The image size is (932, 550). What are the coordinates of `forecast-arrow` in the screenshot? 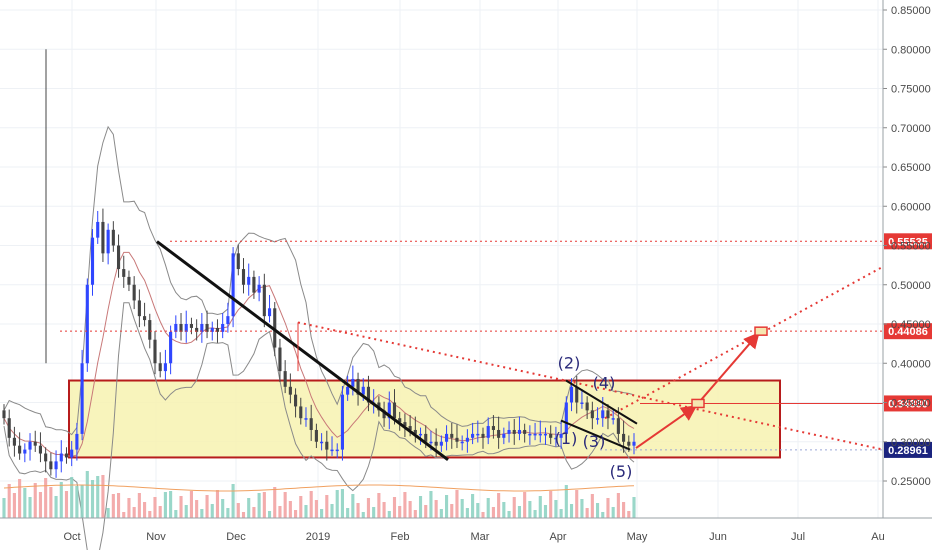 It's located at (728, 368).